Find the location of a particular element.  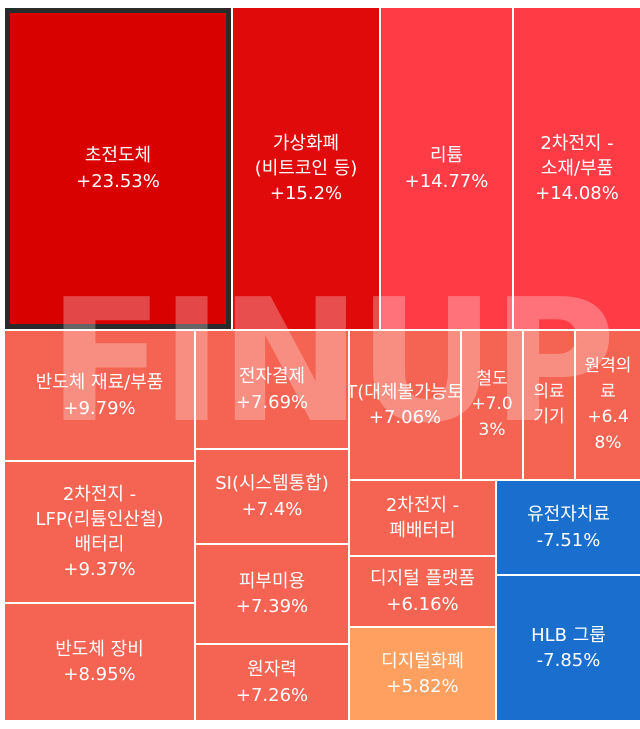

tile-railway: 철도 +7.03% is located at coordinates (492, 405).